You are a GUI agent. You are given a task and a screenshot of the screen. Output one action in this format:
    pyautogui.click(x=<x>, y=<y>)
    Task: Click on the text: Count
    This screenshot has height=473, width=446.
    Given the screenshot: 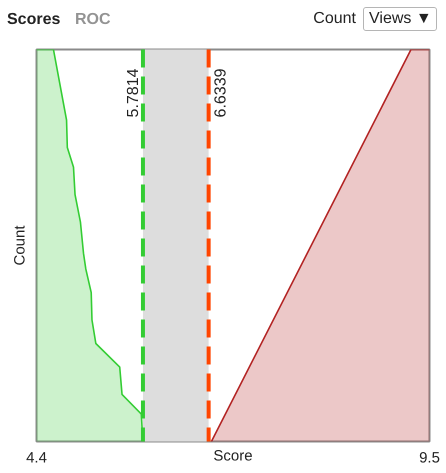 What is the action you would take?
    pyautogui.click(x=334, y=19)
    